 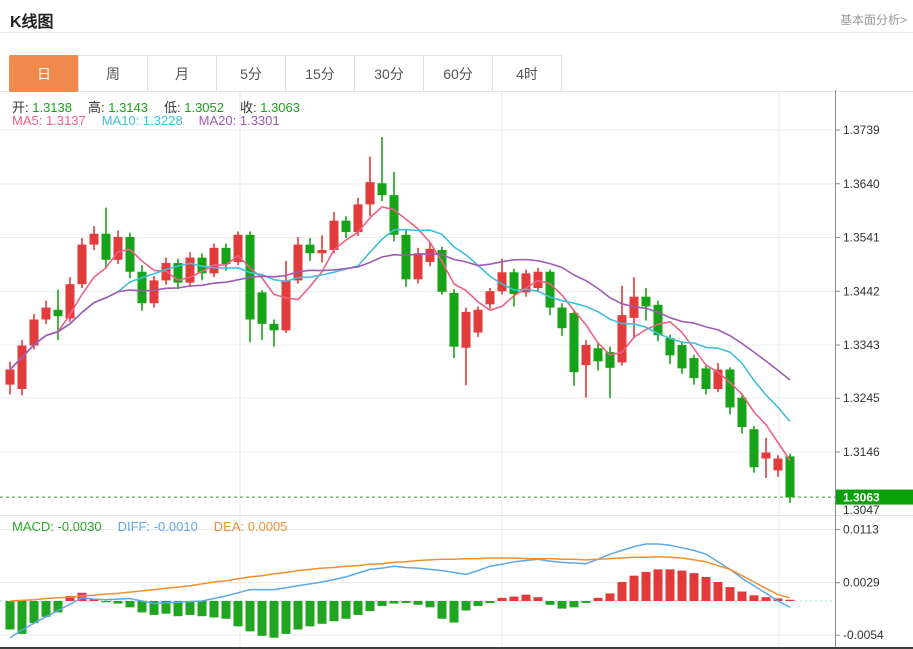 I want to click on price-axis-label: 1.3442, so click(x=861, y=291).